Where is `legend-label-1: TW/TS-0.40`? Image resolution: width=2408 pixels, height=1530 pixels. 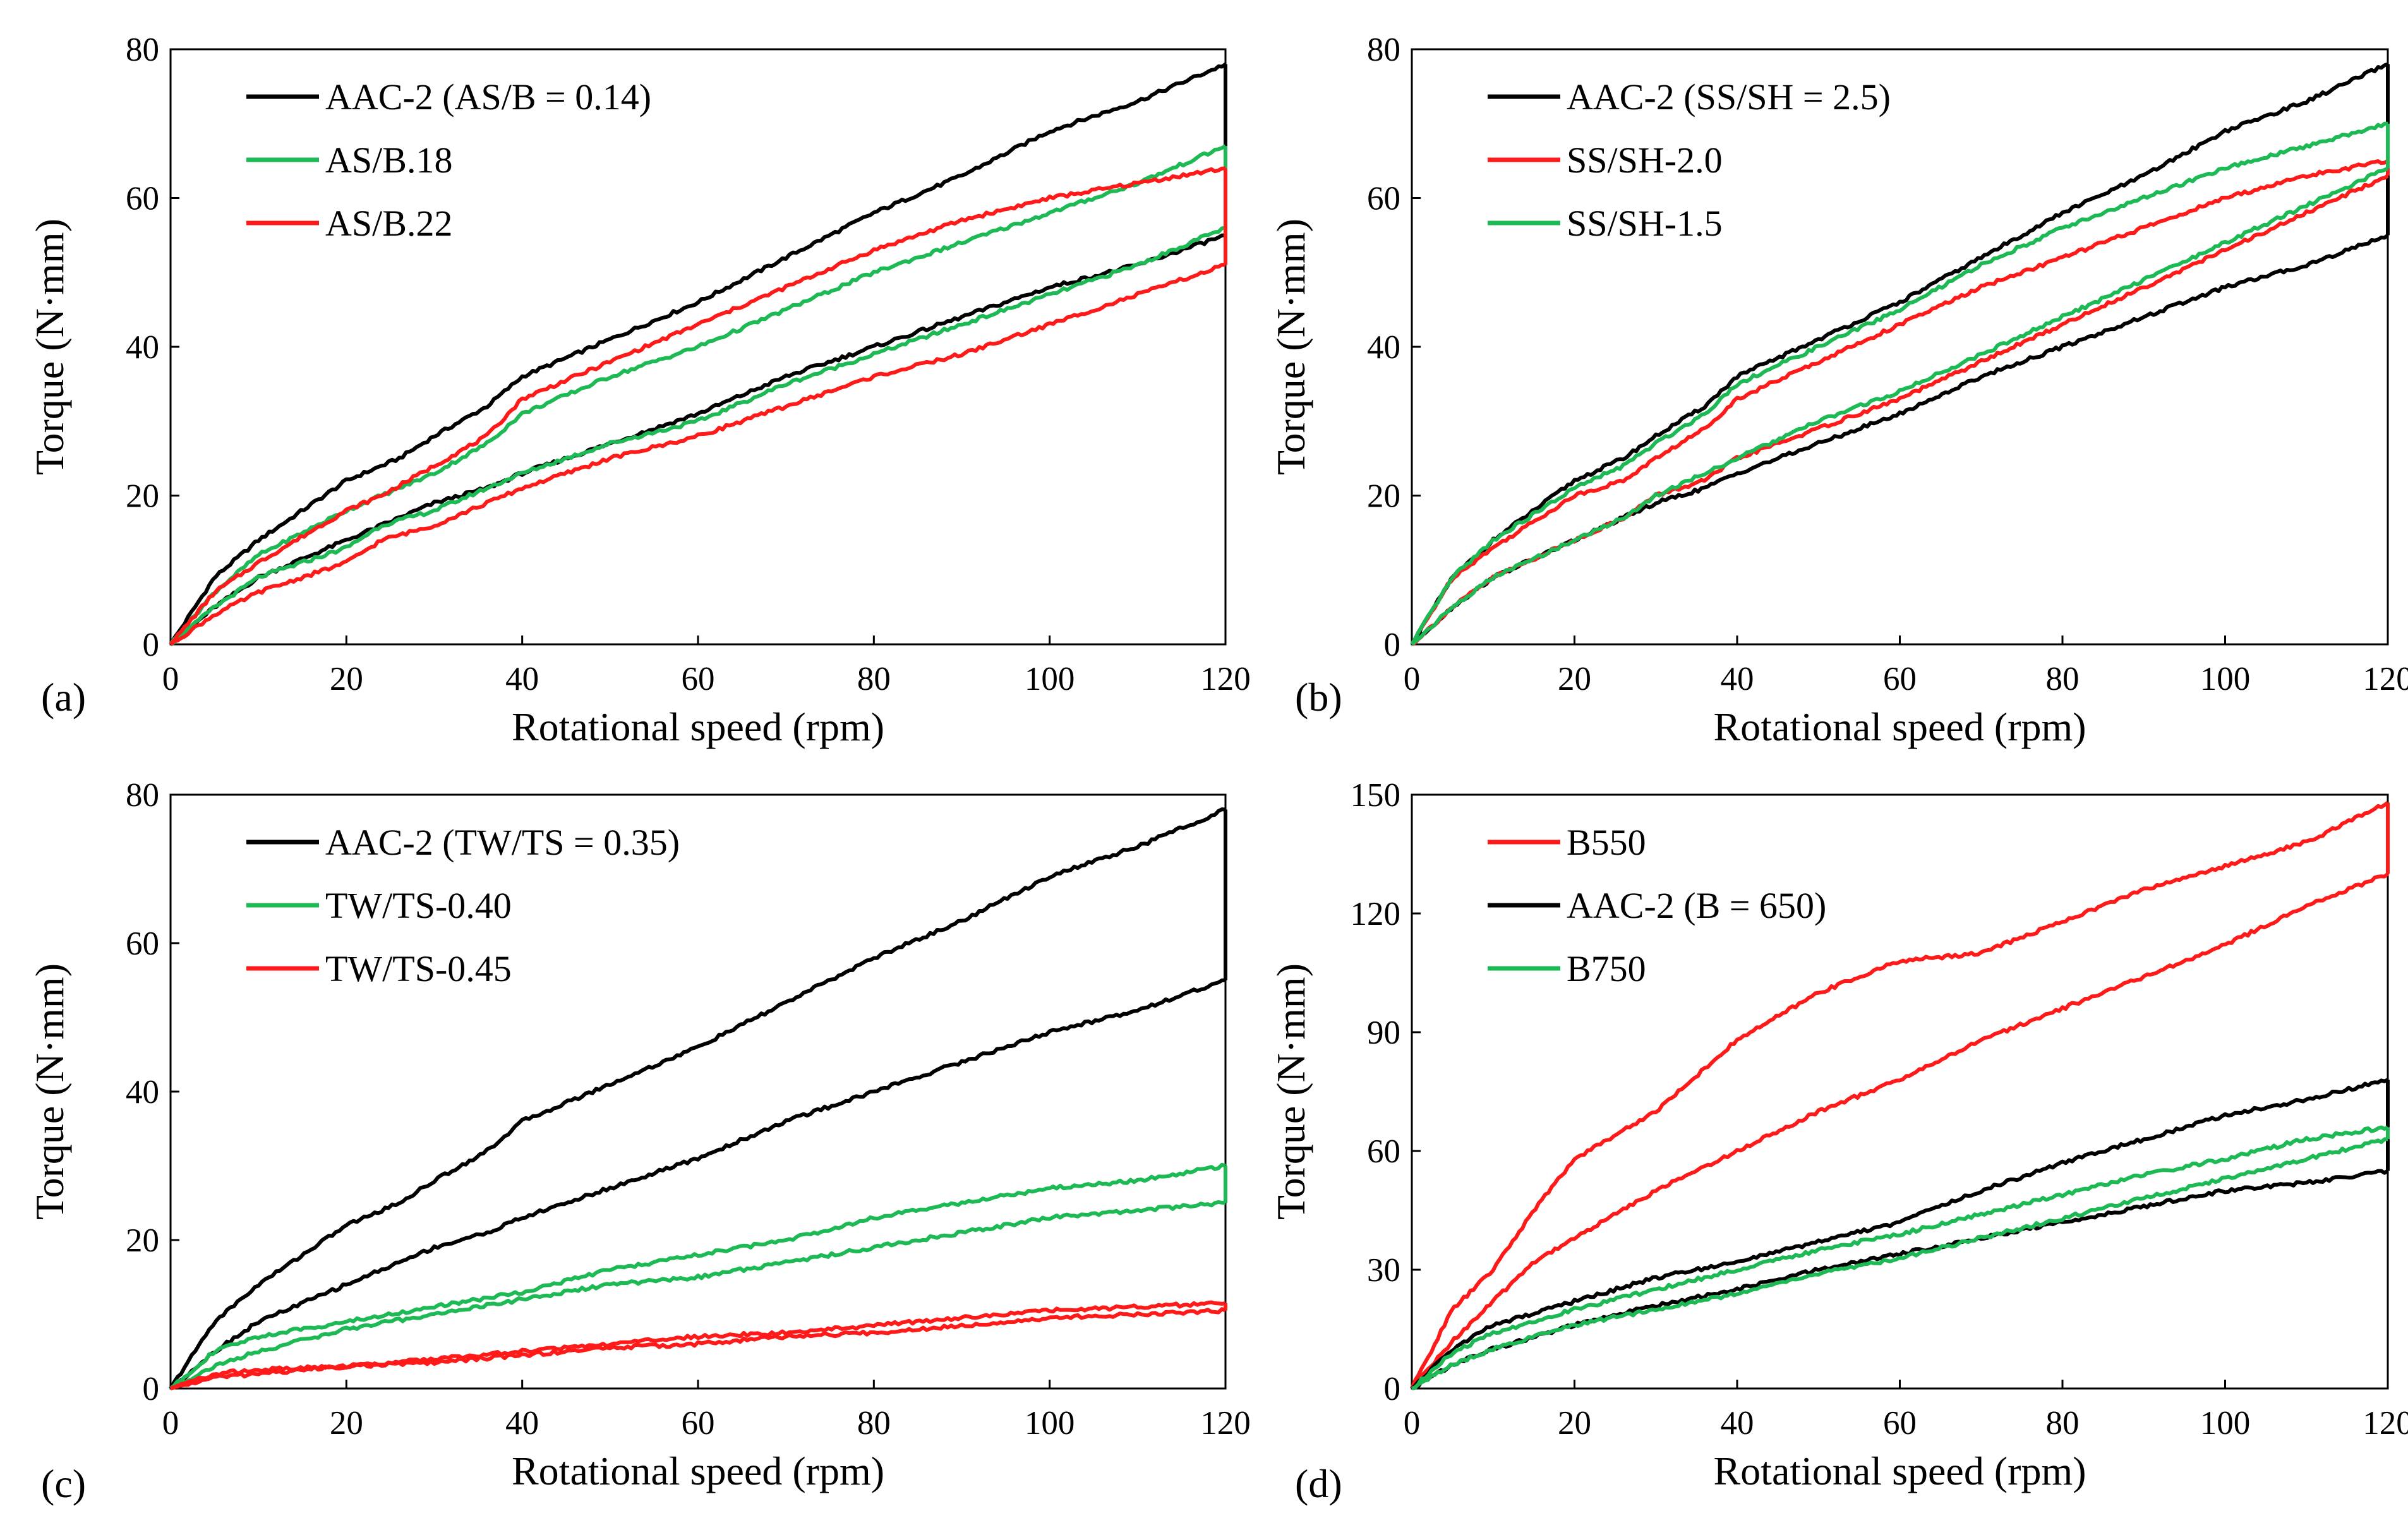
legend-label-1: TW/TS-0.40 is located at coordinates (418, 905).